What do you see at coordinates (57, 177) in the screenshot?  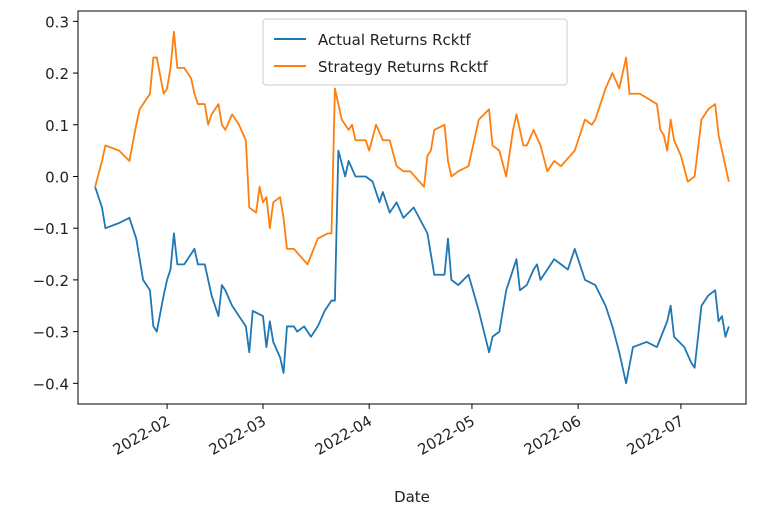 I see `y-tick-label: 0.0` at bounding box center [57, 177].